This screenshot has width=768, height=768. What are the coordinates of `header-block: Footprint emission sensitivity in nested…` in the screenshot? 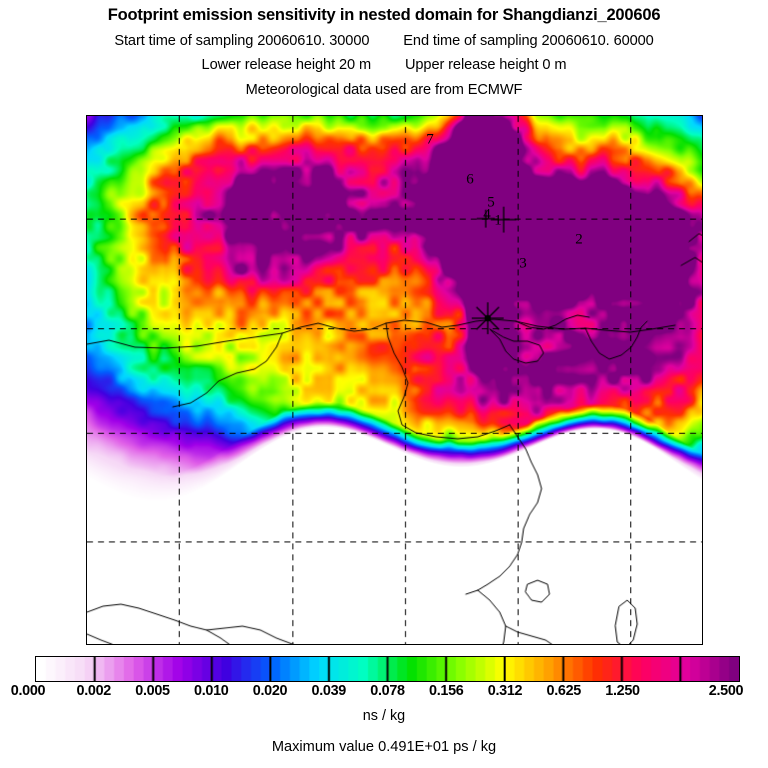 It's located at (384, 48).